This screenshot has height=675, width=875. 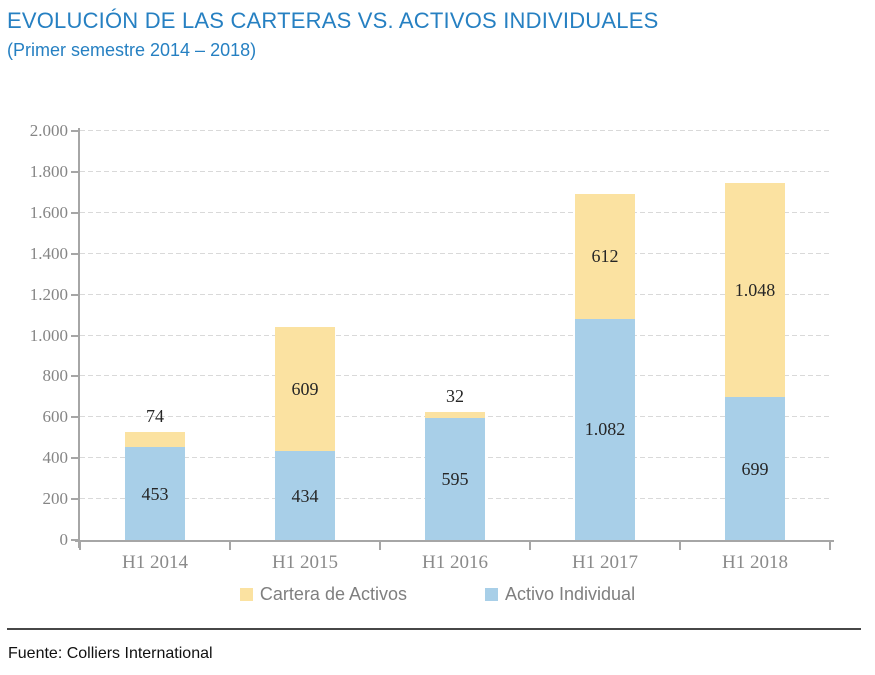 I want to click on data-label-cartera-de-activos: 1.048, so click(x=755, y=289).